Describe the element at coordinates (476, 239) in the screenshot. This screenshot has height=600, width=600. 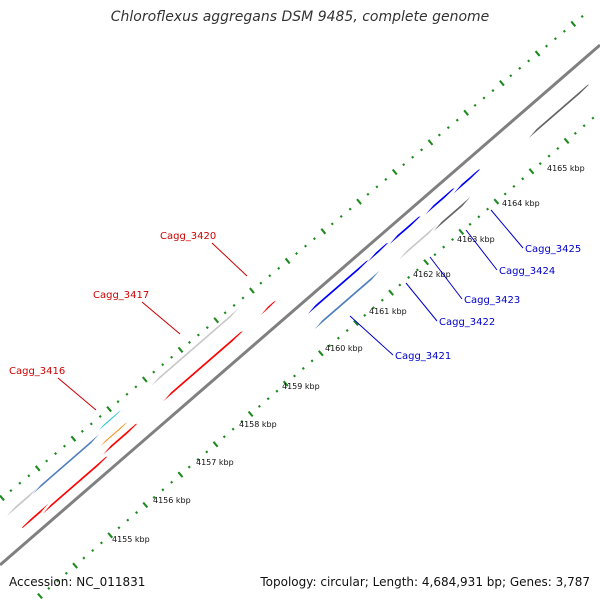
I see `scale-tick-label: 4163 kbp` at that location.